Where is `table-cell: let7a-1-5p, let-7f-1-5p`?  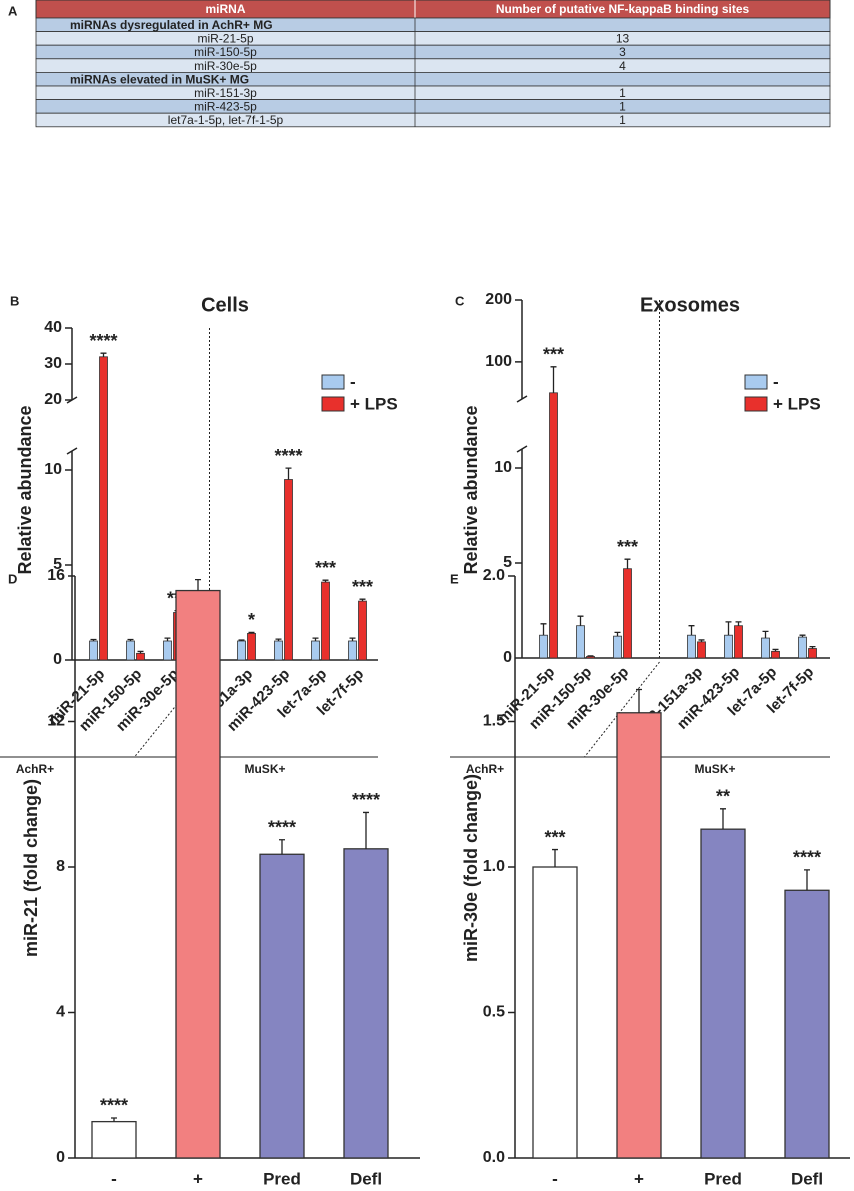
table-cell: let7a-1-5p, let-7f-1-5p is located at coordinates (226, 120).